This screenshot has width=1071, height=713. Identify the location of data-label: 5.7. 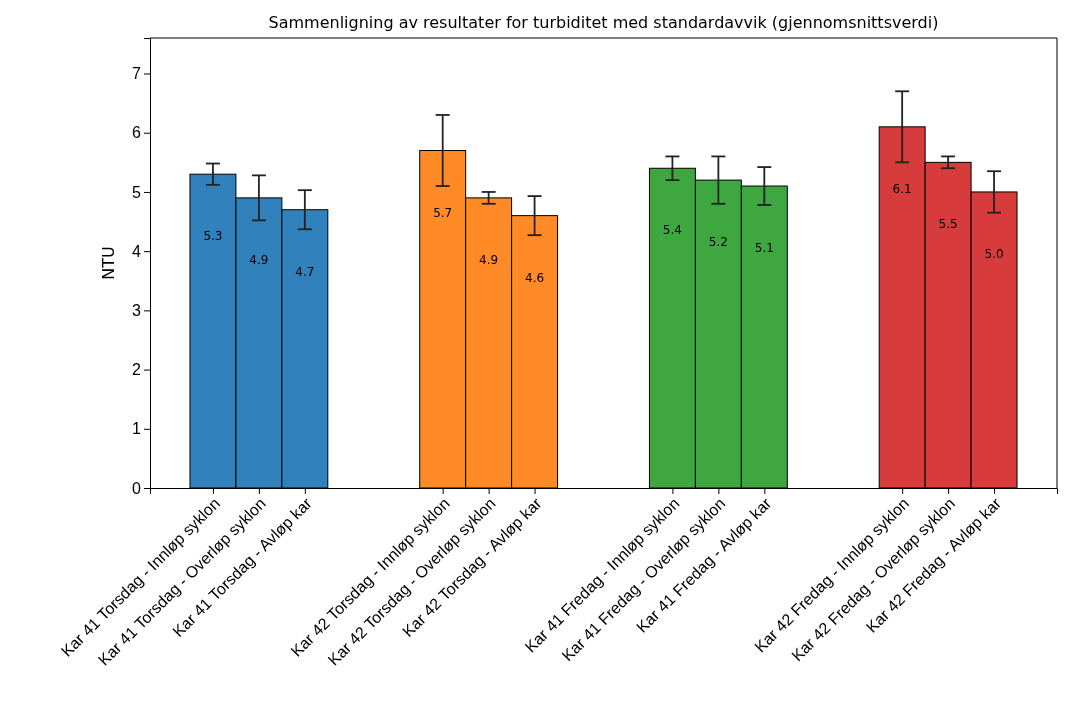
(443, 212).